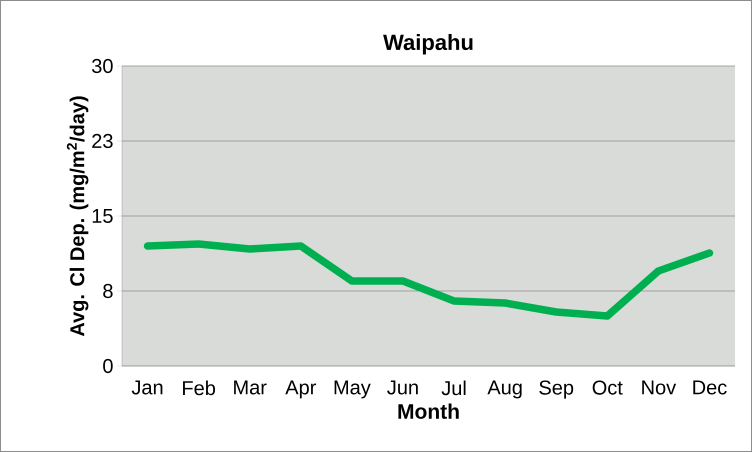 The height and width of the screenshot is (452, 752). I want to click on x-tick-label: Jun, so click(402, 387).